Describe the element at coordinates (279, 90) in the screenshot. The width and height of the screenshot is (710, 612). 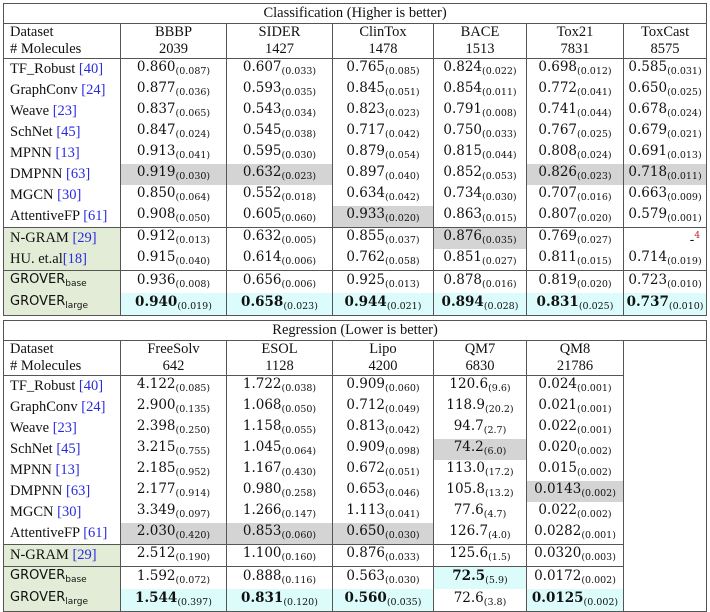
I see `result-cell: 0.593(0.035)` at that location.